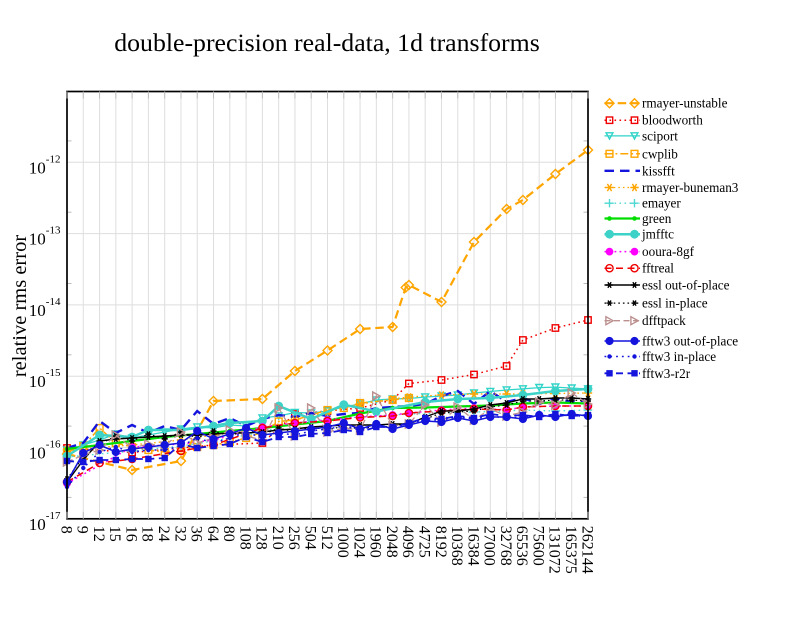 This screenshot has width=792, height=617. I want to click on svg-text: -15, so click(53, 373).